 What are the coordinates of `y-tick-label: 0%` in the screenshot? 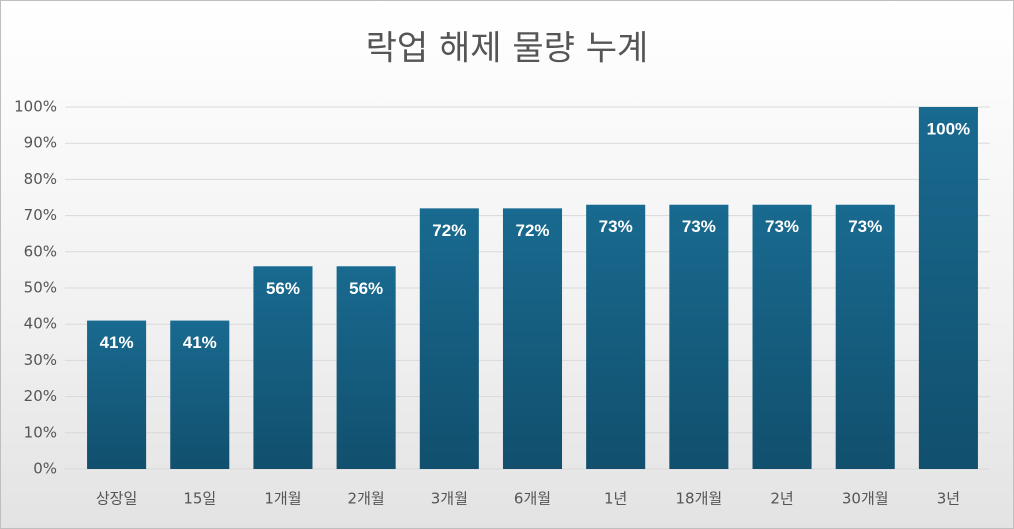 It's located at (45, 469).